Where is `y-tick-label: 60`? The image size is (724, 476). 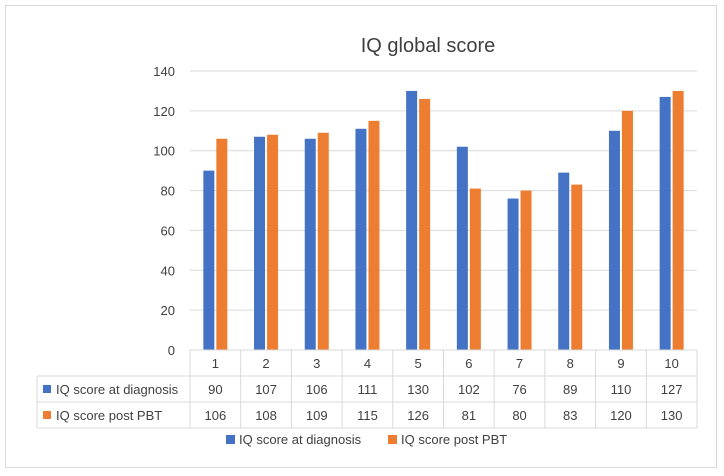
y-tick-label: 60 is located at coordinates (168, 230).